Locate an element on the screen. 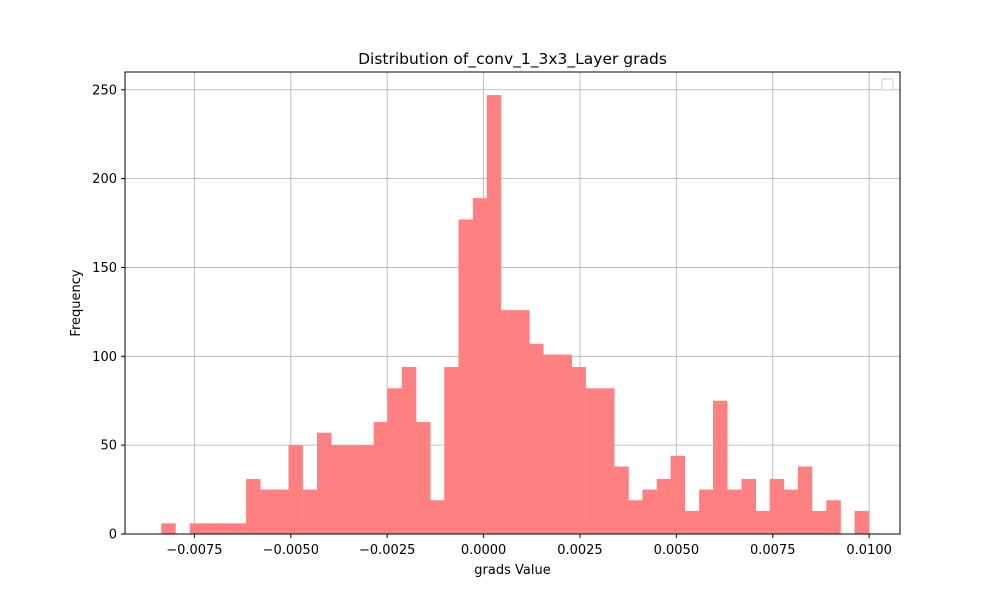 The height and width of the screenshot is (605, 1000). y-tick-label: 200 is located at coordinates (104, 179).